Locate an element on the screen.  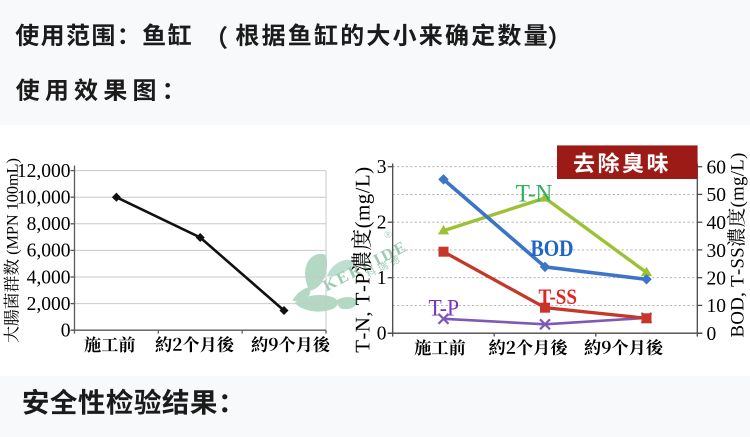
svg-text: 20 is located at coordinates (717, 279).